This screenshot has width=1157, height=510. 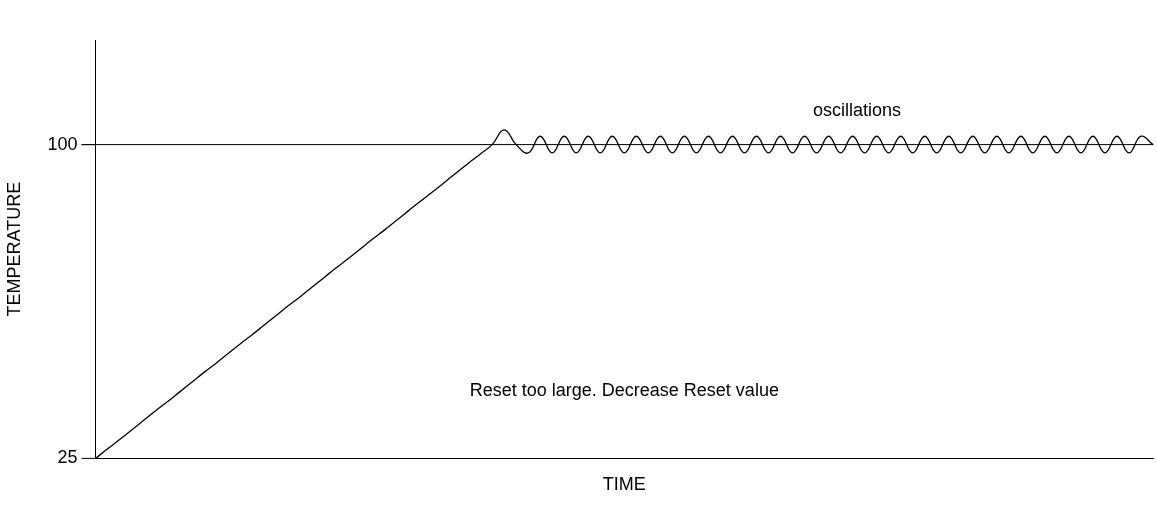 What do you see at coordinates (62, 143) in the screenshot?
I see `y-tick-label: 100` at bounding box center [62, 143].